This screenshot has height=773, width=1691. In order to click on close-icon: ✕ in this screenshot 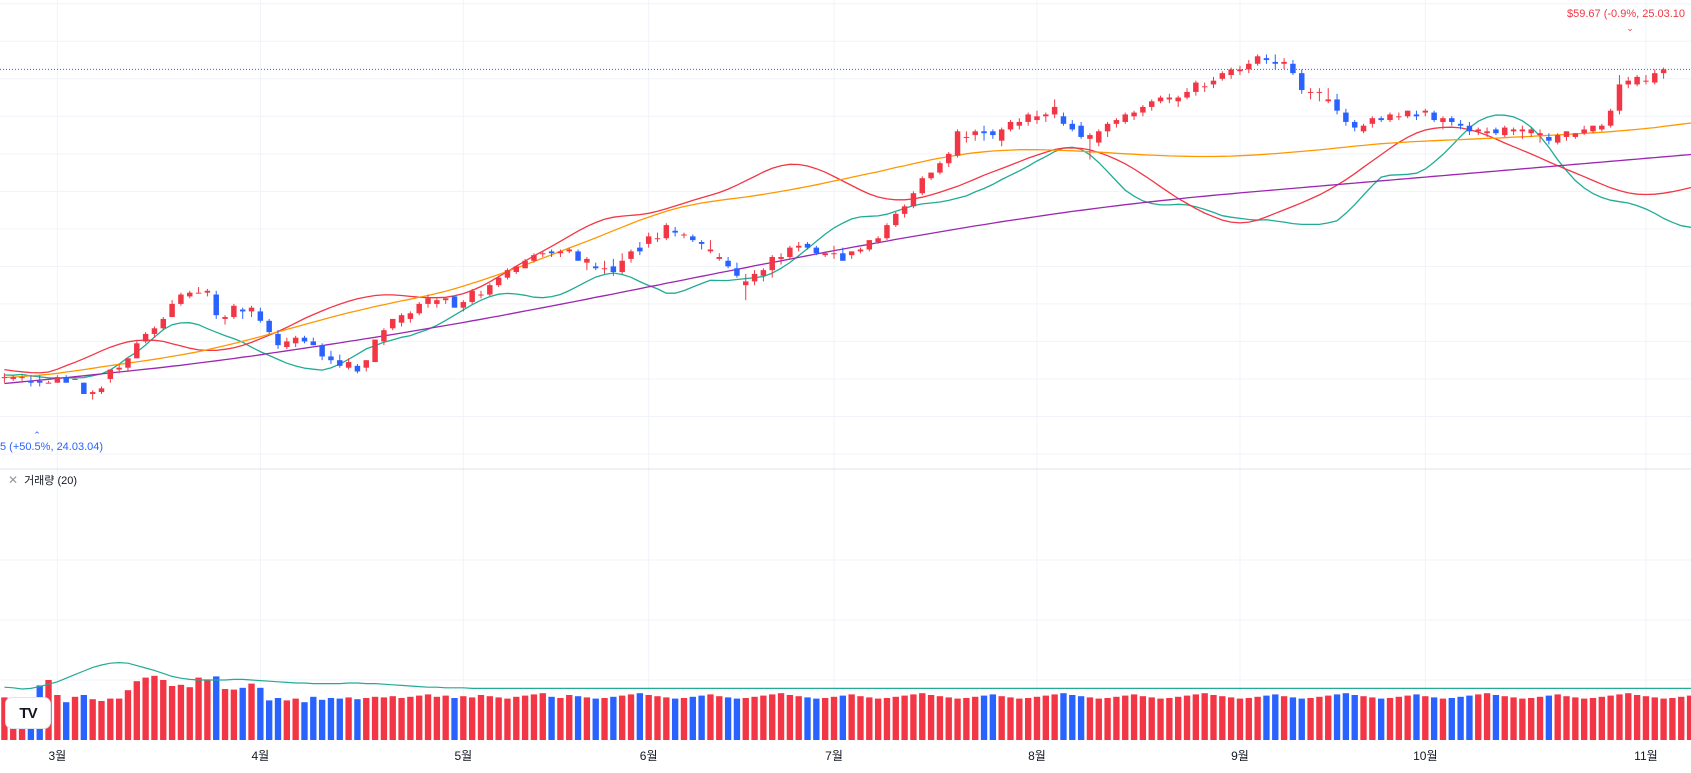, I will do `click(13, 480)`.